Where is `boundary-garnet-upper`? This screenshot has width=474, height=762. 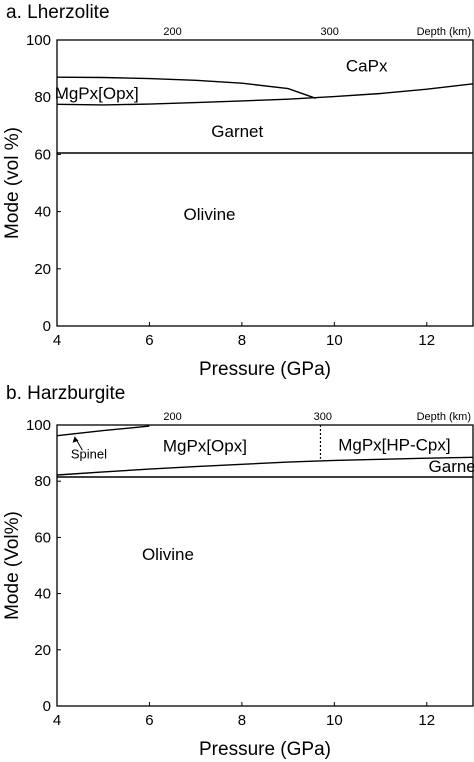 boundary-garnet-upper is located at coordinates (265, 94).